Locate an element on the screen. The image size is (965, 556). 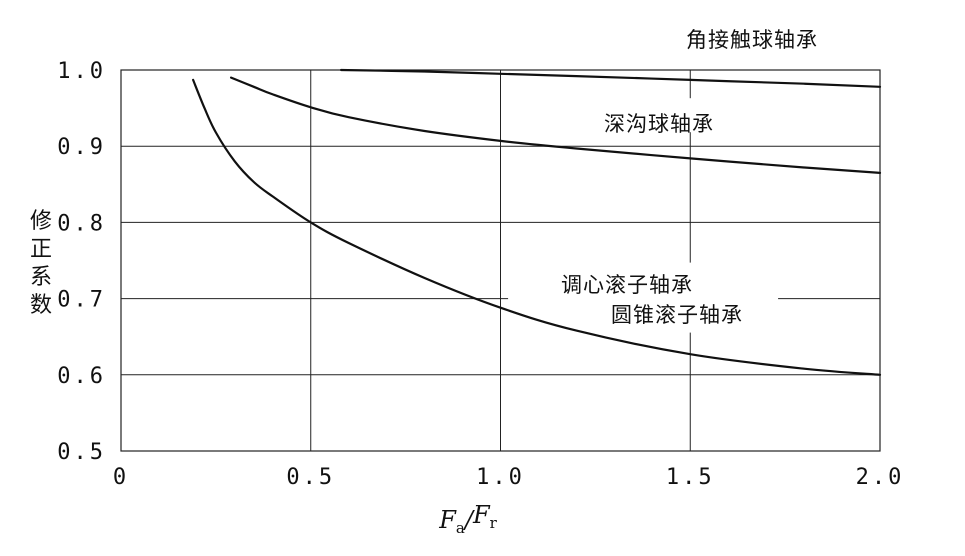
y-tick-label: 0.9 is located at coordinates (81, 147).